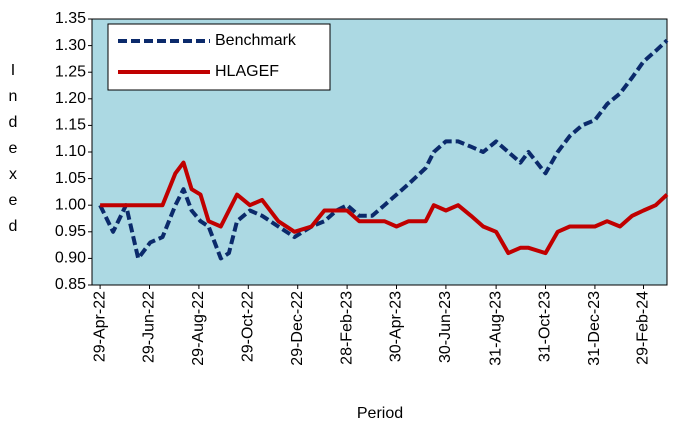 The width and height of the screenshot is (675, 428). Describe the element at coordinates (70, 284) in the screenshot. I see `y-tick-label: 0.85` at that location.